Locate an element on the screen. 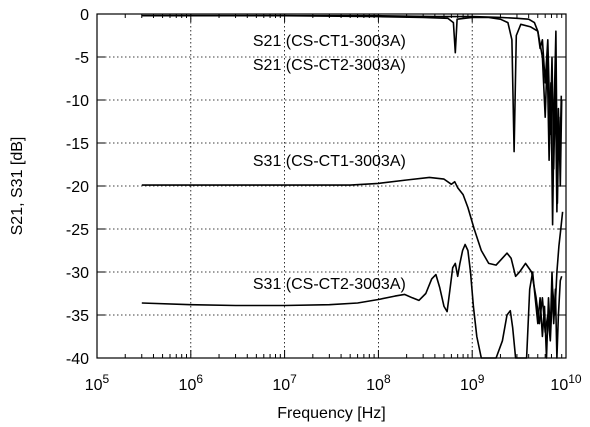 The height and width of the screenshot is (427, 590). y-tick-label: -5 is located at coordinates (82, 58).